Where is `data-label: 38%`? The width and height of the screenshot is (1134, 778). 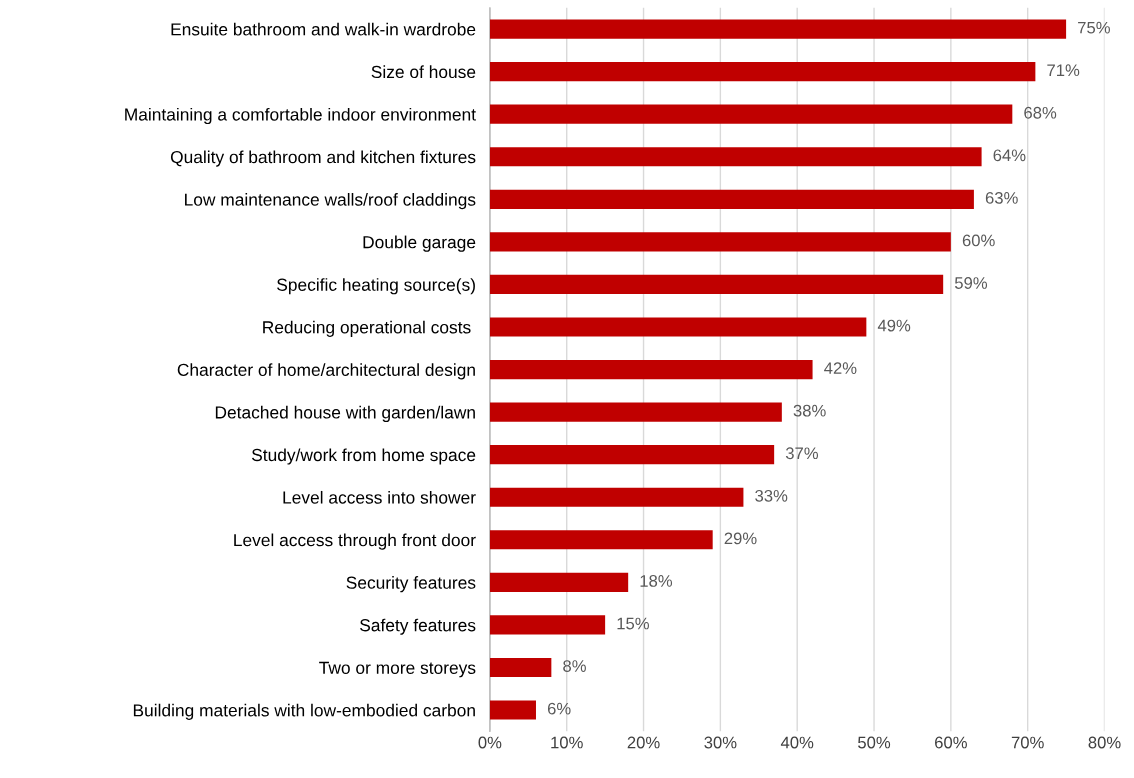 data-label: 38% is located at coordinates (809, 410).